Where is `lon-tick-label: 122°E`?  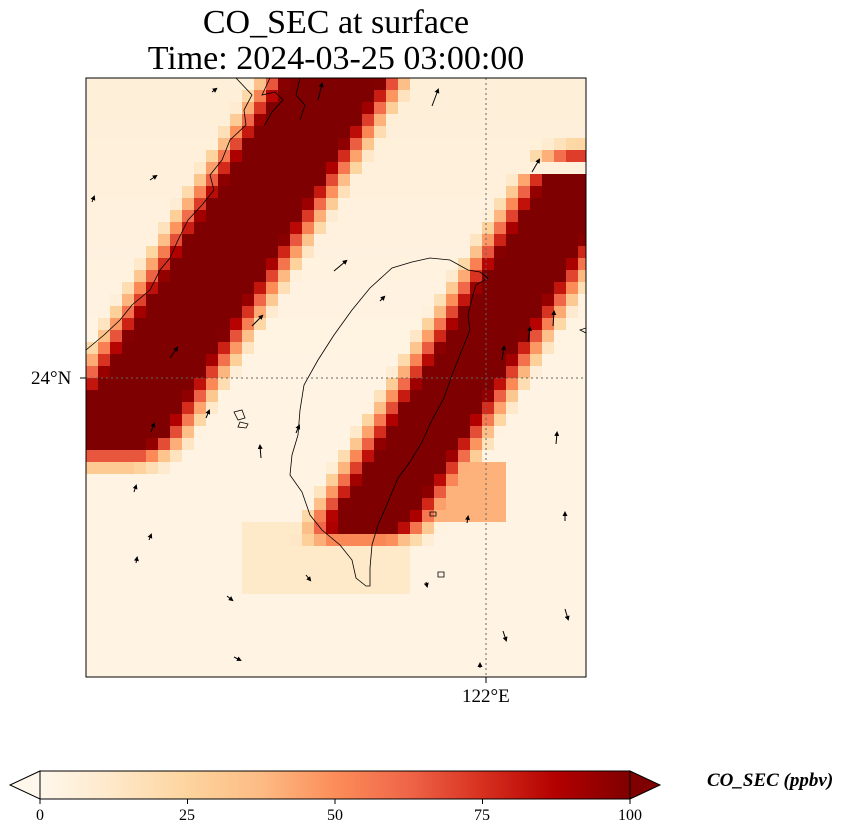
lon-tick-label: 122°E is located at coordinates (486, 696).